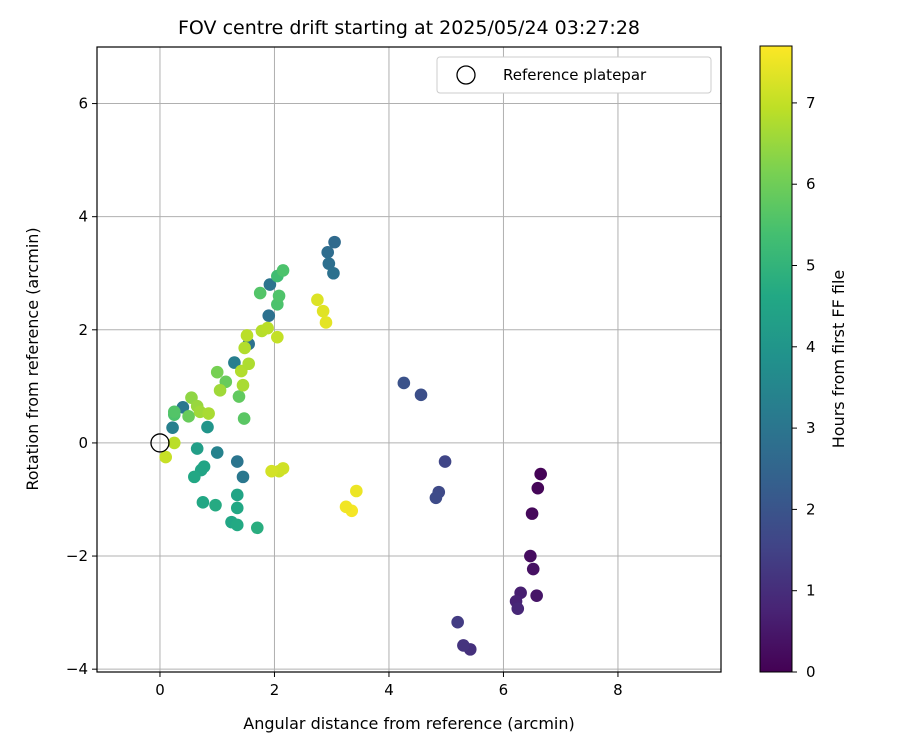  What do you see at coordinates (77, 556) in the screenshot?
I see `y-tick-label: −2` at bounding box center [77, 556].